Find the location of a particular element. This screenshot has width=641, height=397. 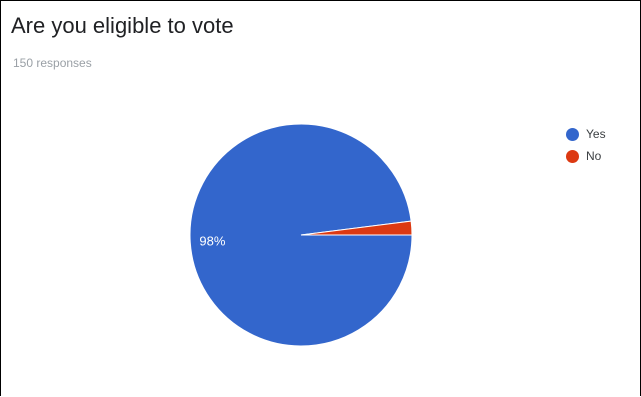

chart-legend: Yes No is located at coordinates (586, 145).